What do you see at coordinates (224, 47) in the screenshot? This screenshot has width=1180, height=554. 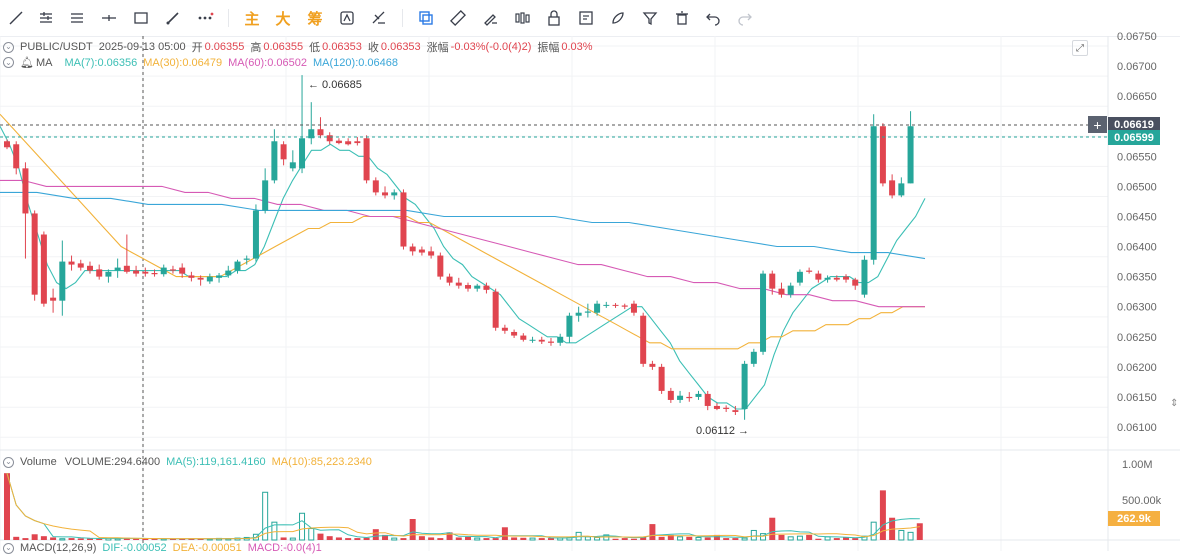 I see `open-value: 0.06355` at bounding box center [224, 47].